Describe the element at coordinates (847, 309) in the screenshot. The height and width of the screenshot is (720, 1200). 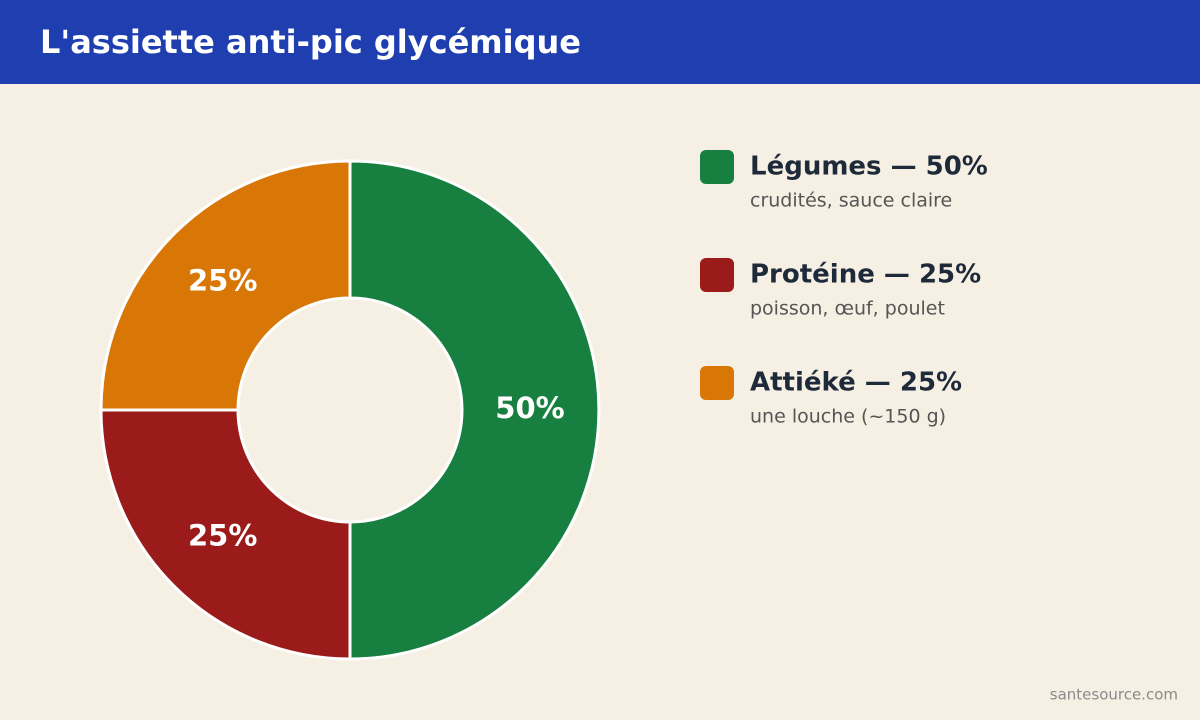
I see `legend-description: poisson, œuf, poulet` at that location.